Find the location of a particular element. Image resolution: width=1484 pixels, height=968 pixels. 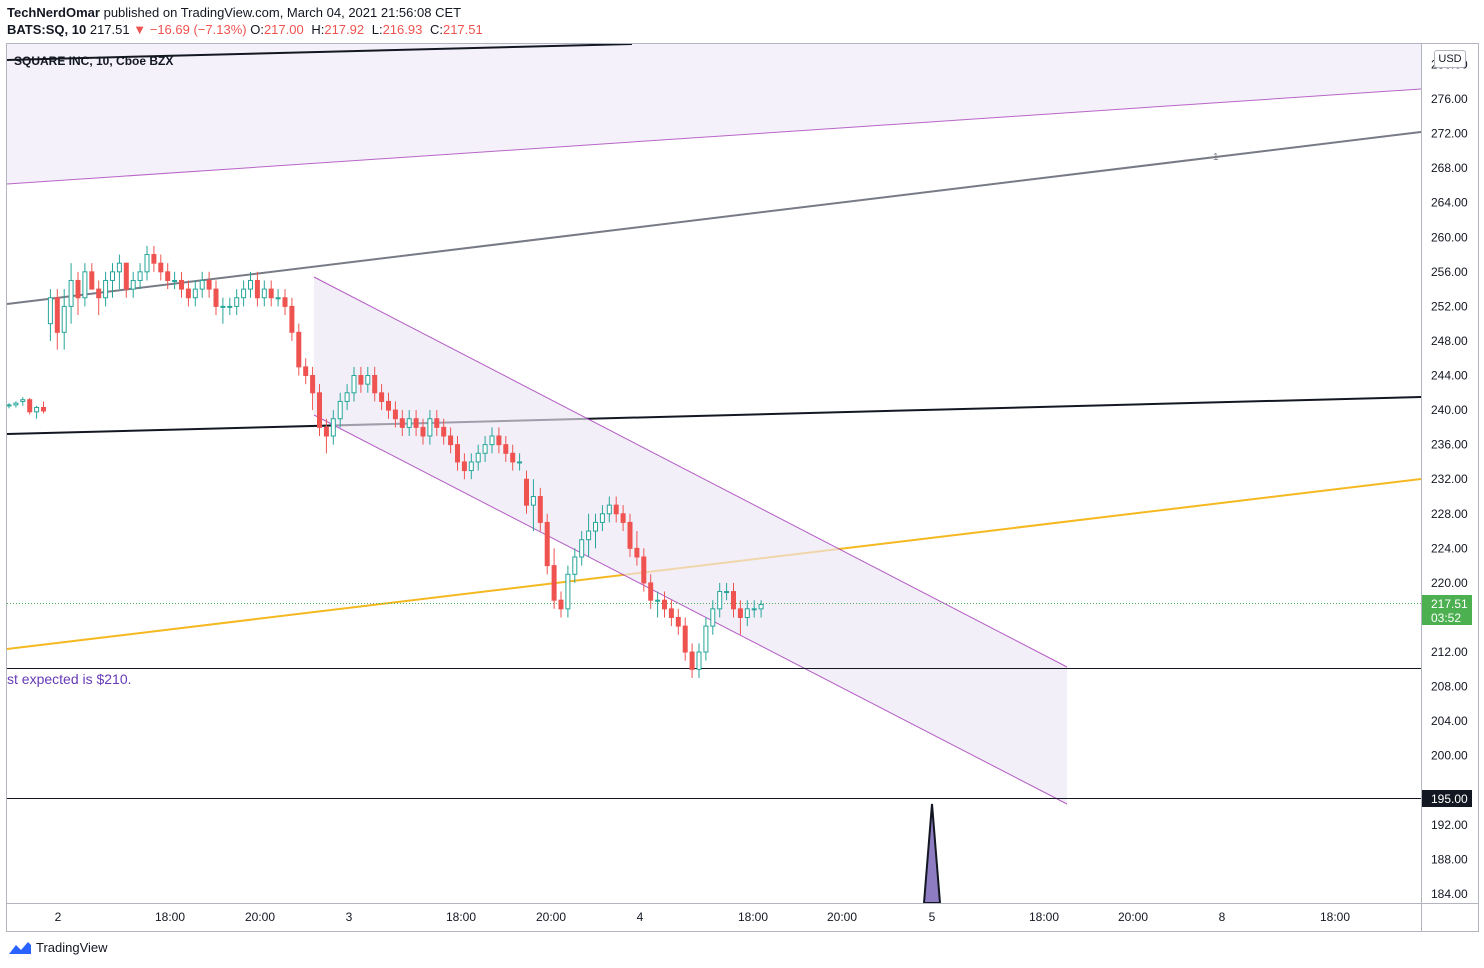

currency-button: USD is located at coordinates (1450, 59).